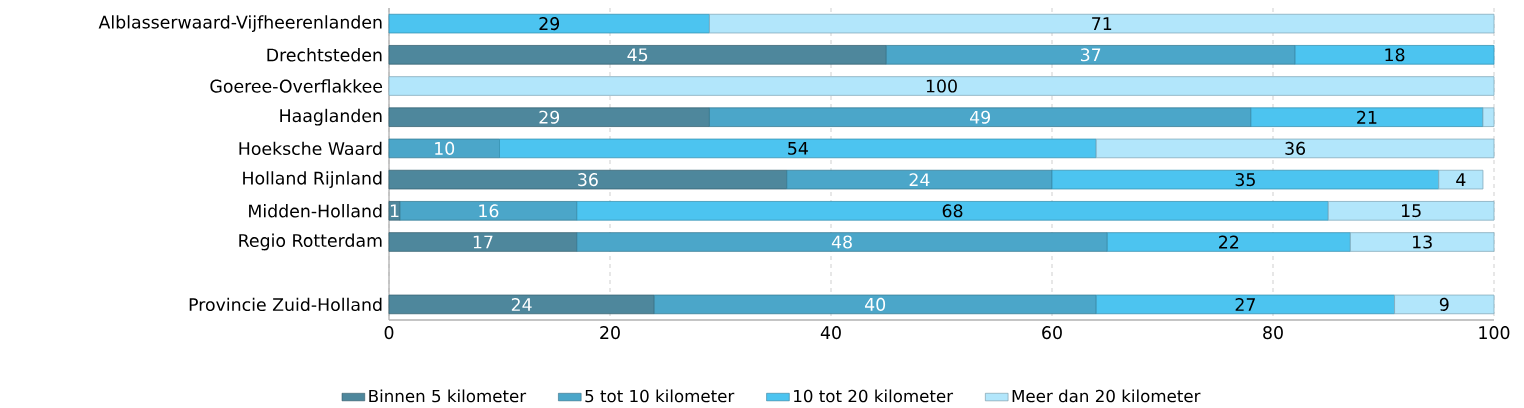  I want to click on x-tick-label: 0, so click(389, 333).